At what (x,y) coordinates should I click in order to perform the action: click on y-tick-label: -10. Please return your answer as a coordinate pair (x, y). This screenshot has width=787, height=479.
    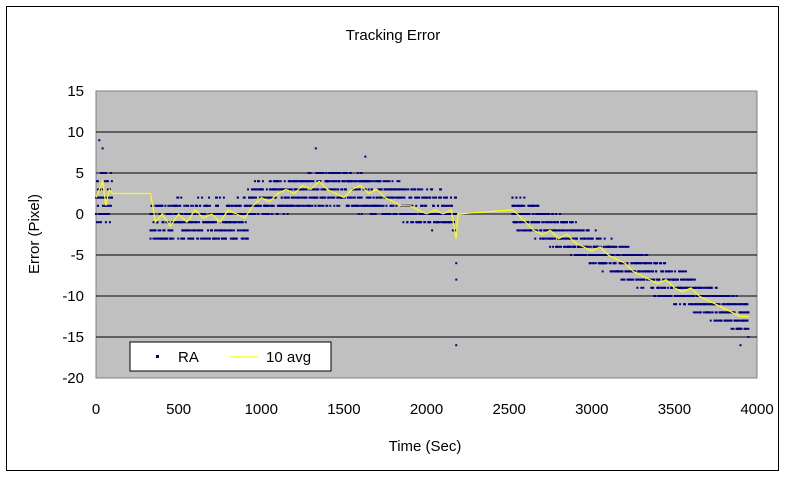
    Looking at the image, I should click on (73, 296).